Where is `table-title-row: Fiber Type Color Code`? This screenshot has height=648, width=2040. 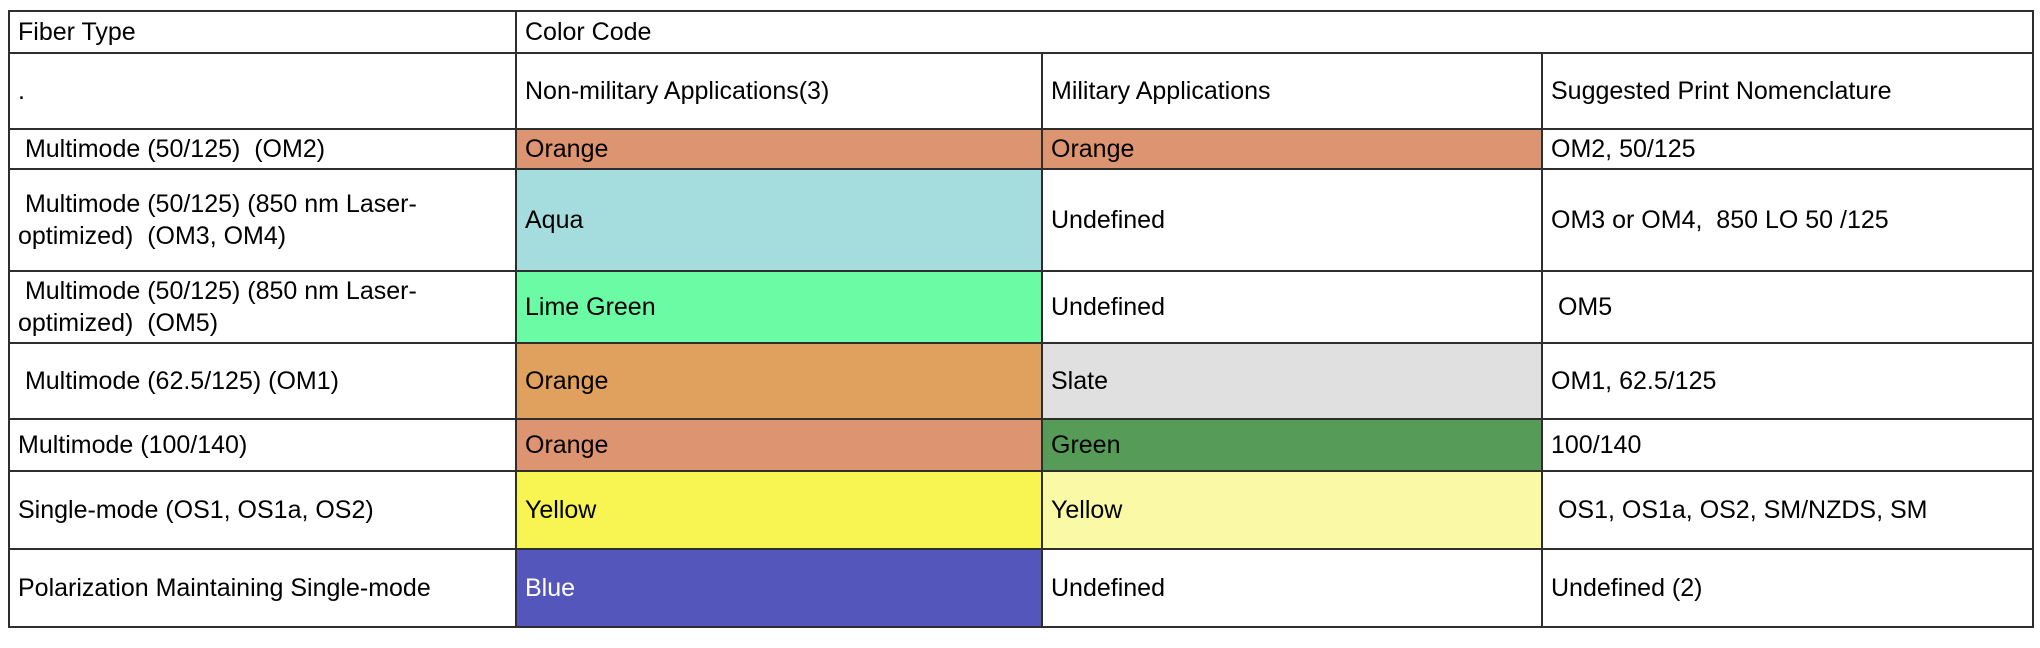
table-title-row: Fiber Type Color Code is located at coordinates (1021, 32).